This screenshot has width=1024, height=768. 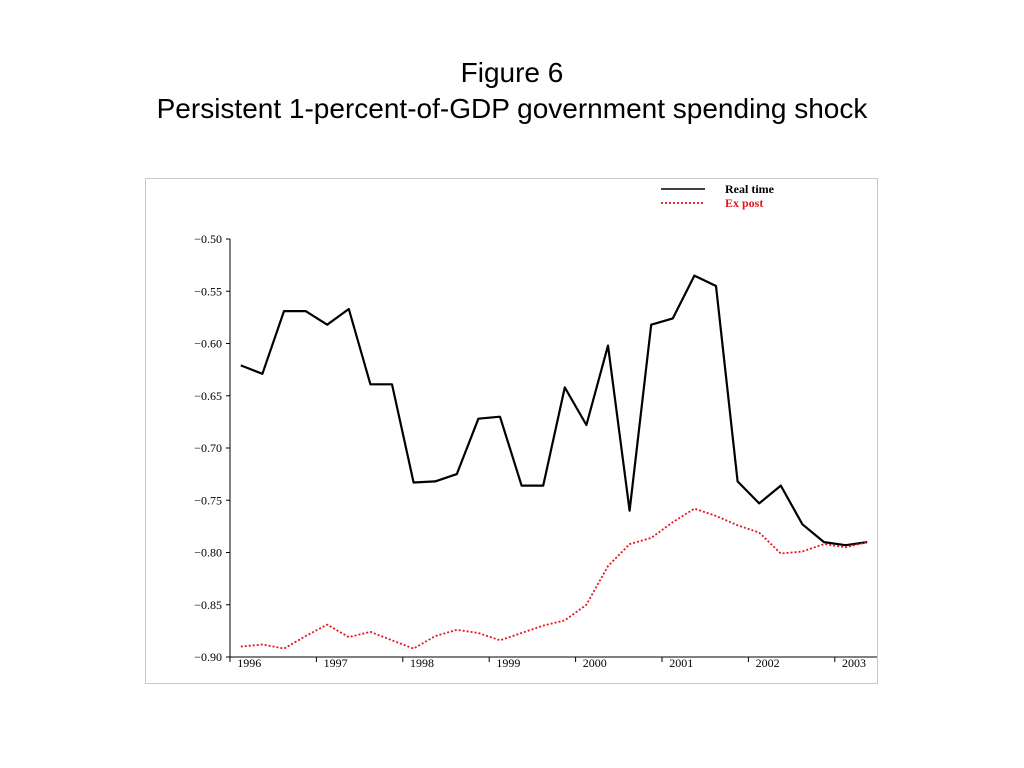 I want to click on y-tick-label: −0.85, so click(x=208, y=605).